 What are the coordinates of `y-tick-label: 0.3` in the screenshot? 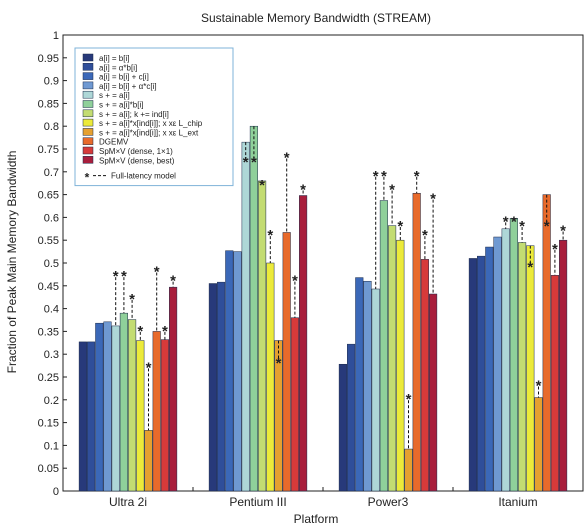 It's located at (51, 355).